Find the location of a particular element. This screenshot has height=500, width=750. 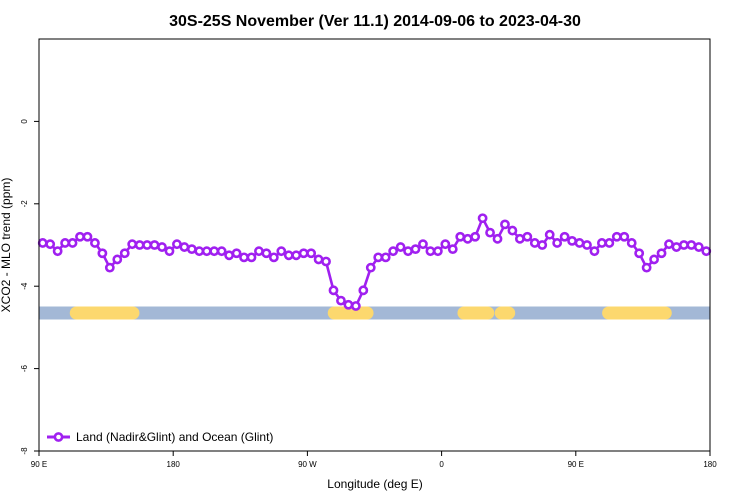

y-tick-label: -6 is located at coordinates (24, 368).